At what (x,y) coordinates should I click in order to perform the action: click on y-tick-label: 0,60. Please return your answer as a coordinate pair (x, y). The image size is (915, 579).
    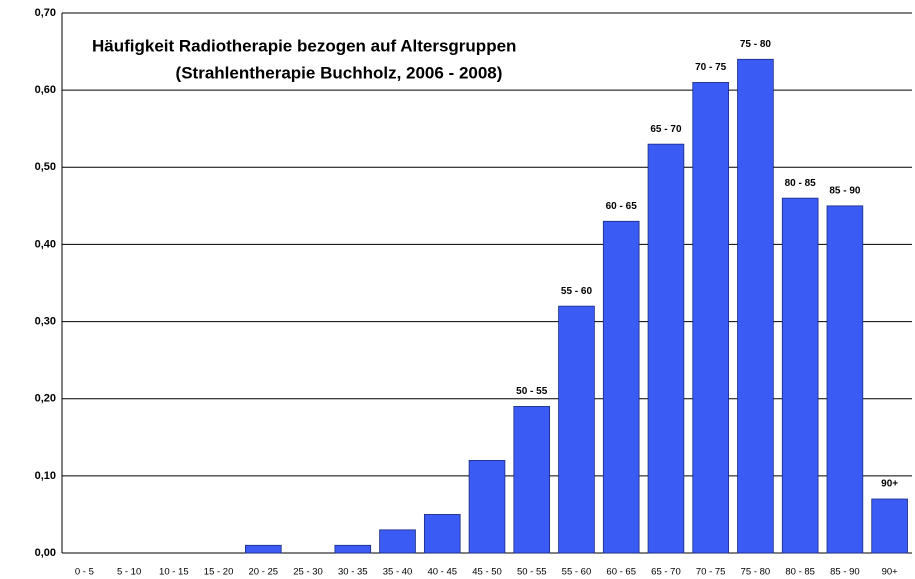
    Looking at the image, I should click on (45, 90).